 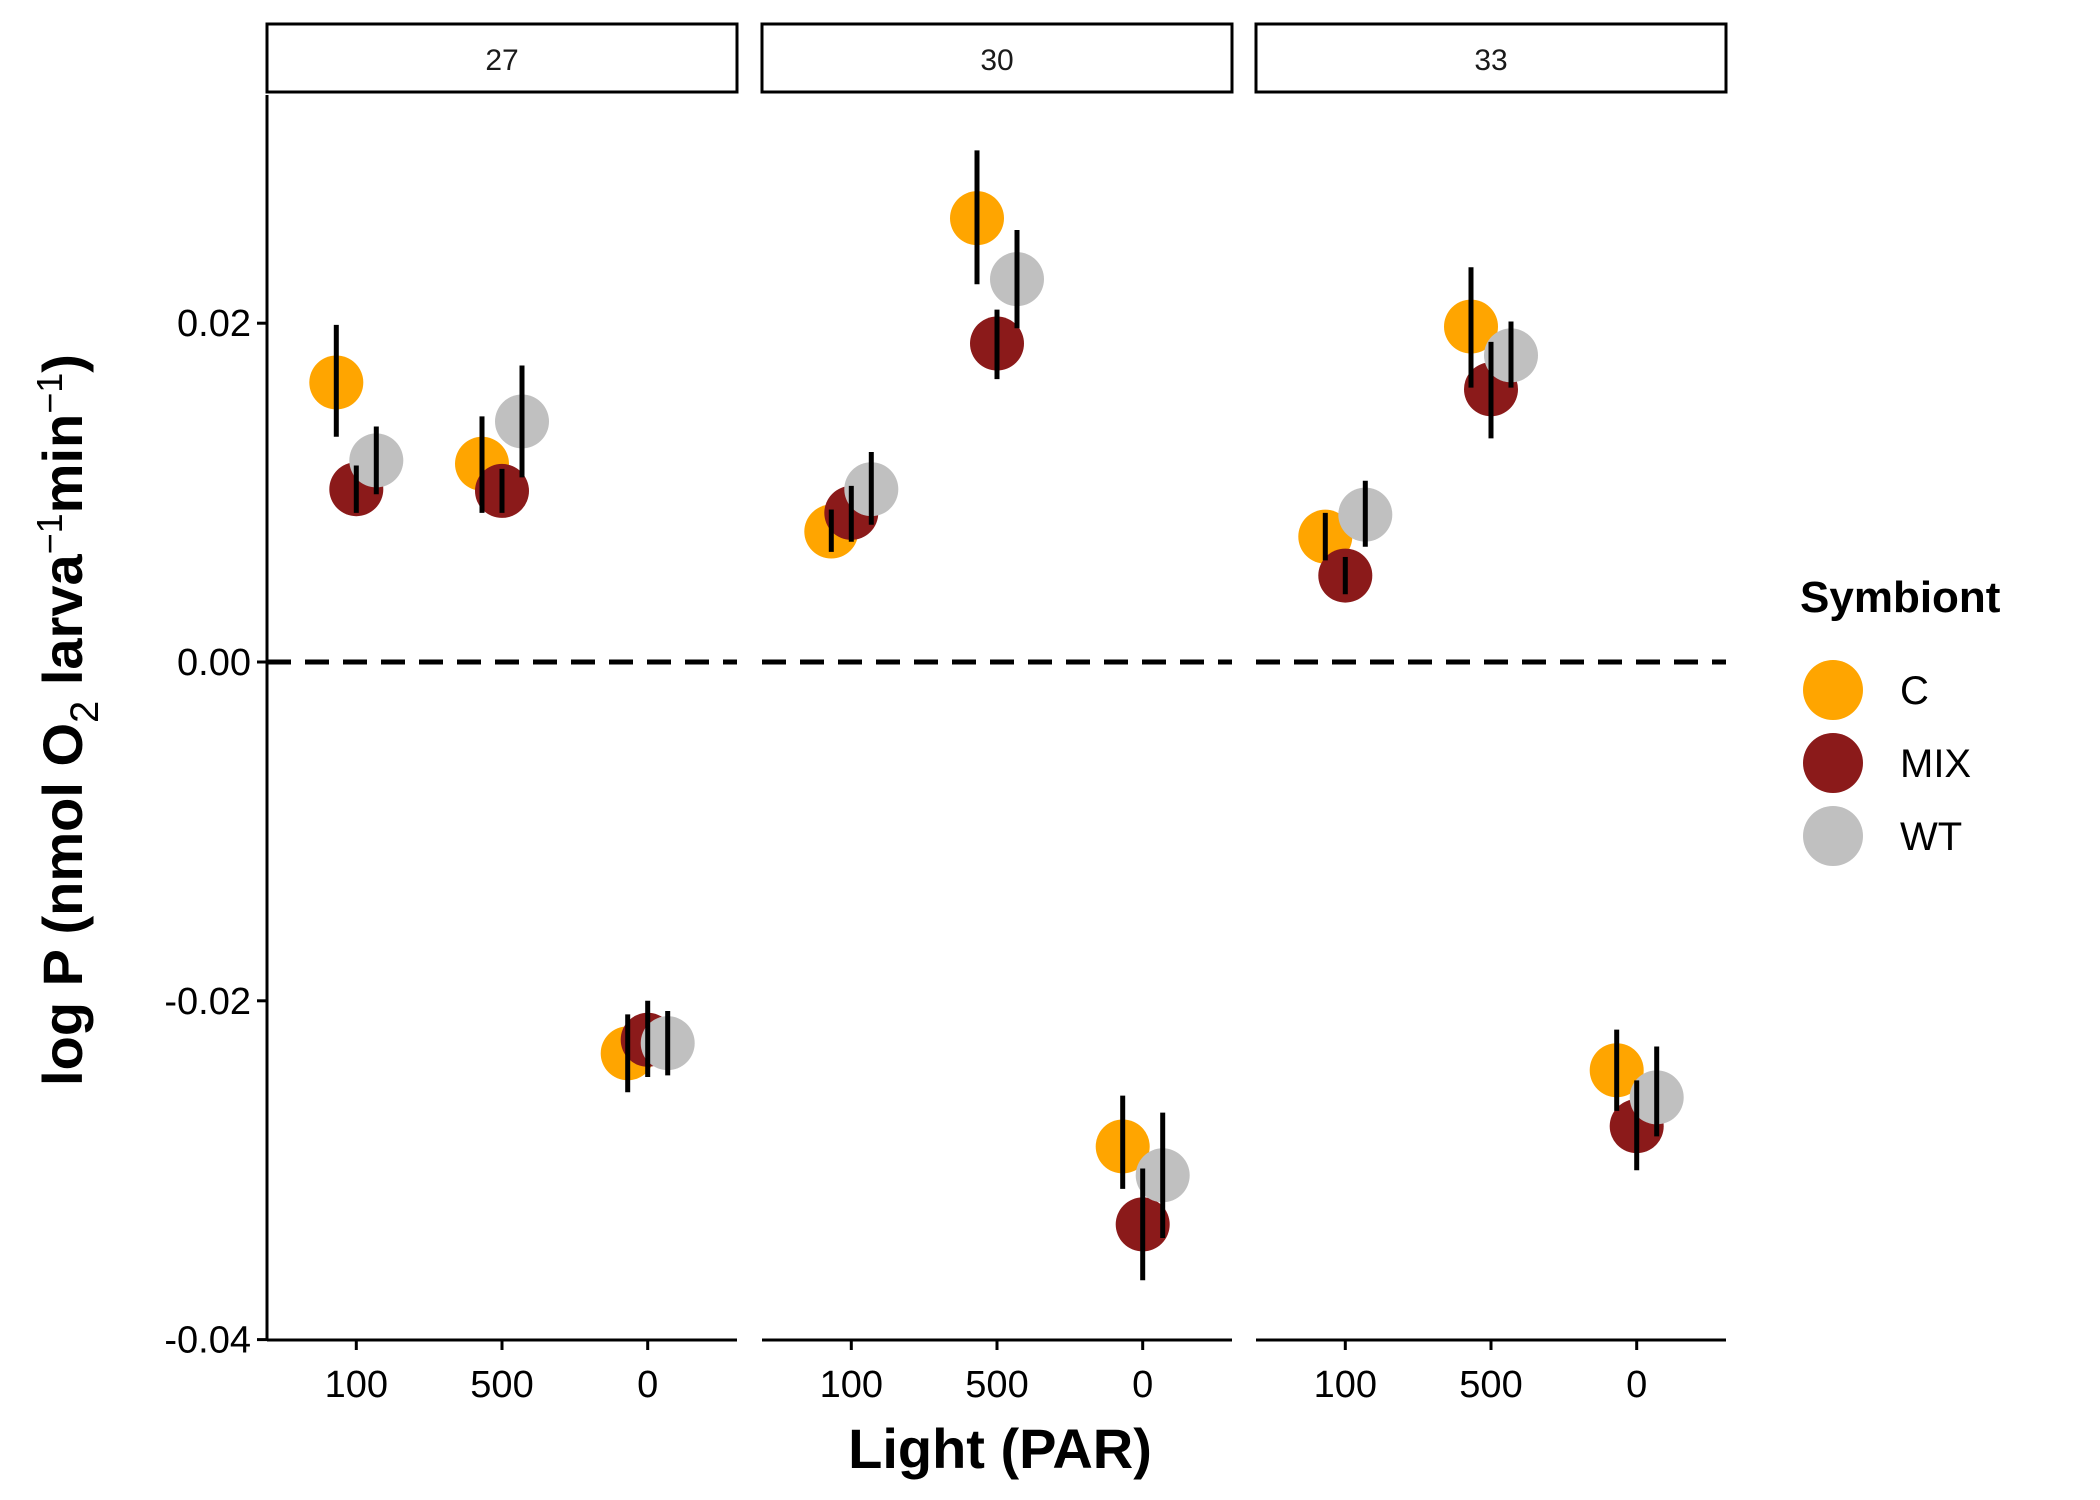 I want to click on y-axis-title-part: larva, so click(x=62, y=627).